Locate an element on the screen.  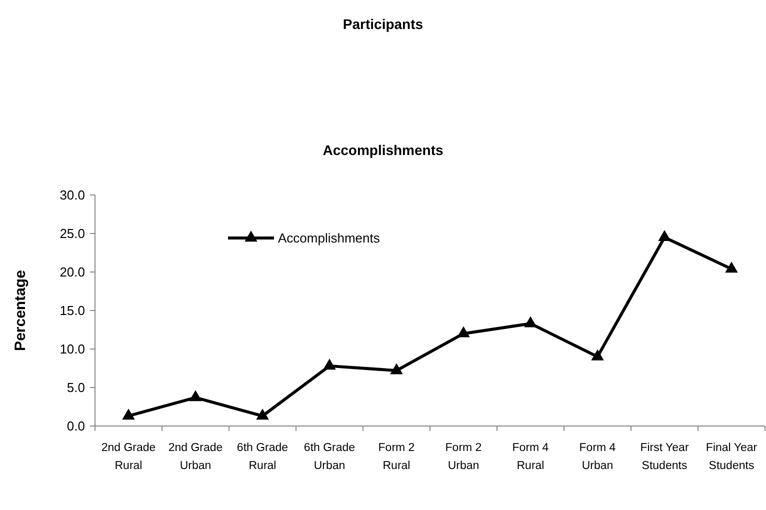
y-tick-label: 5.0 is located at coordinates (75, 388).